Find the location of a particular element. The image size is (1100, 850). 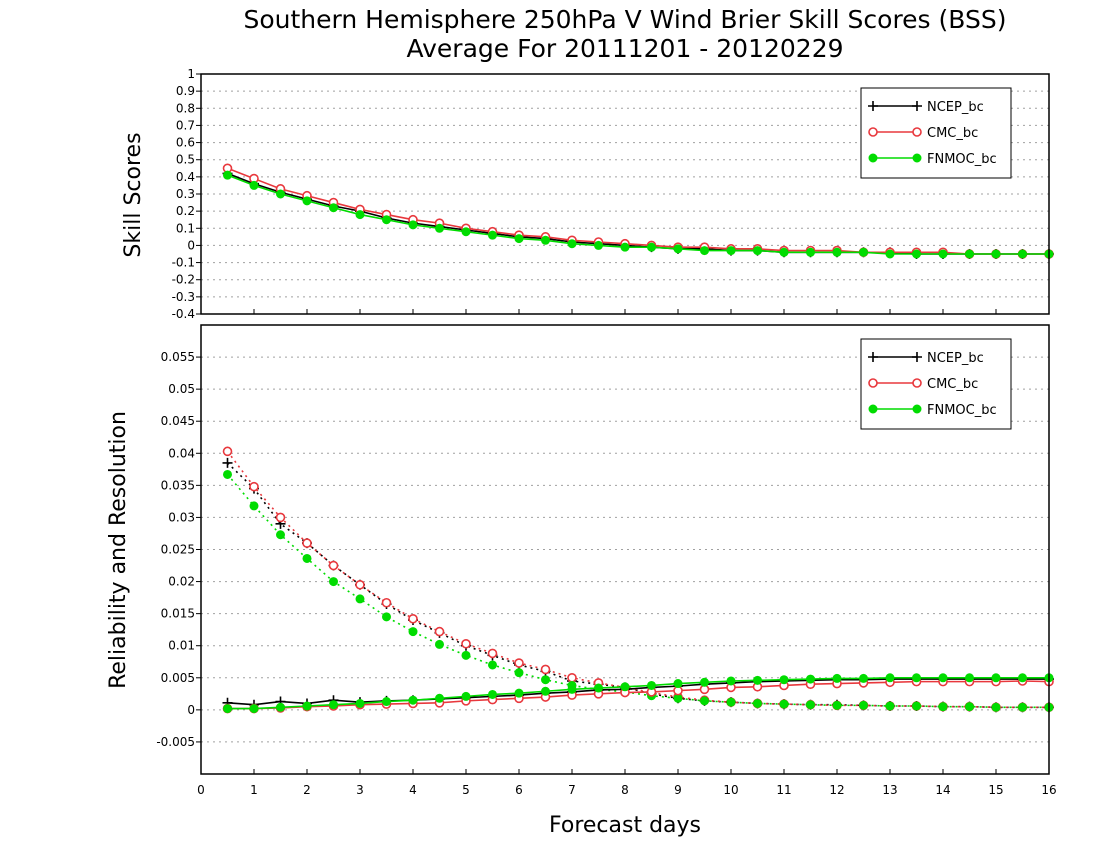

series-ncep-bc-solid is located at coordinates (638, 213).